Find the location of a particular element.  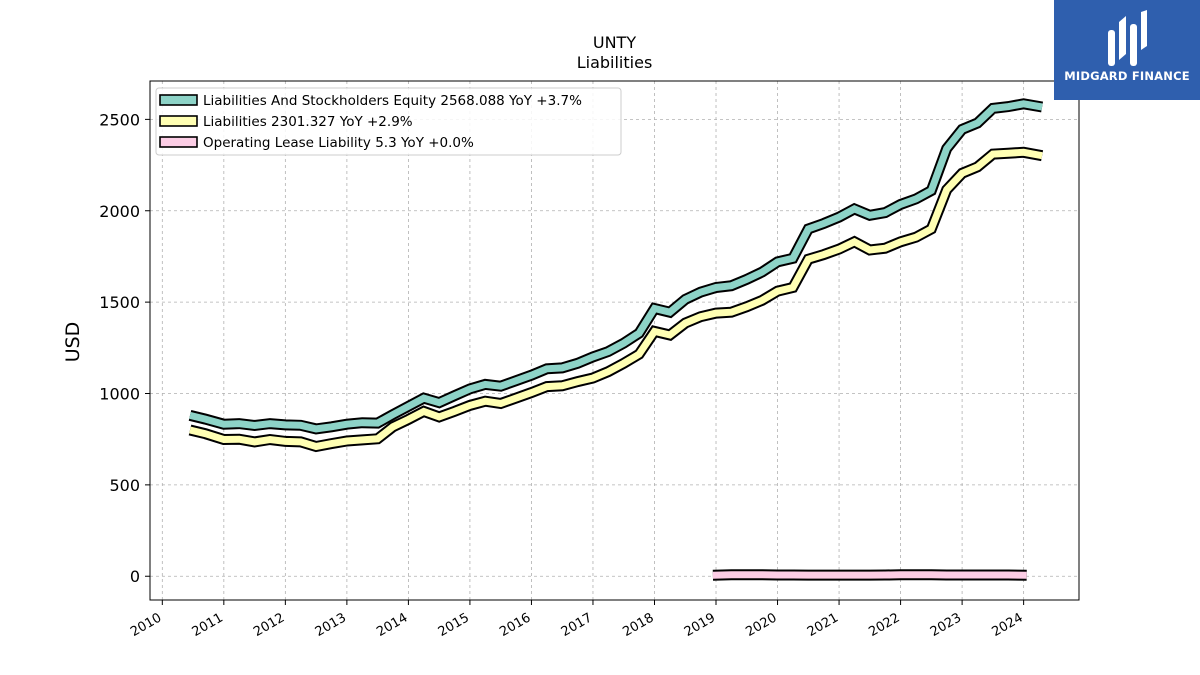

x-tick-label: 2015 is located at coordinates (454, 625).